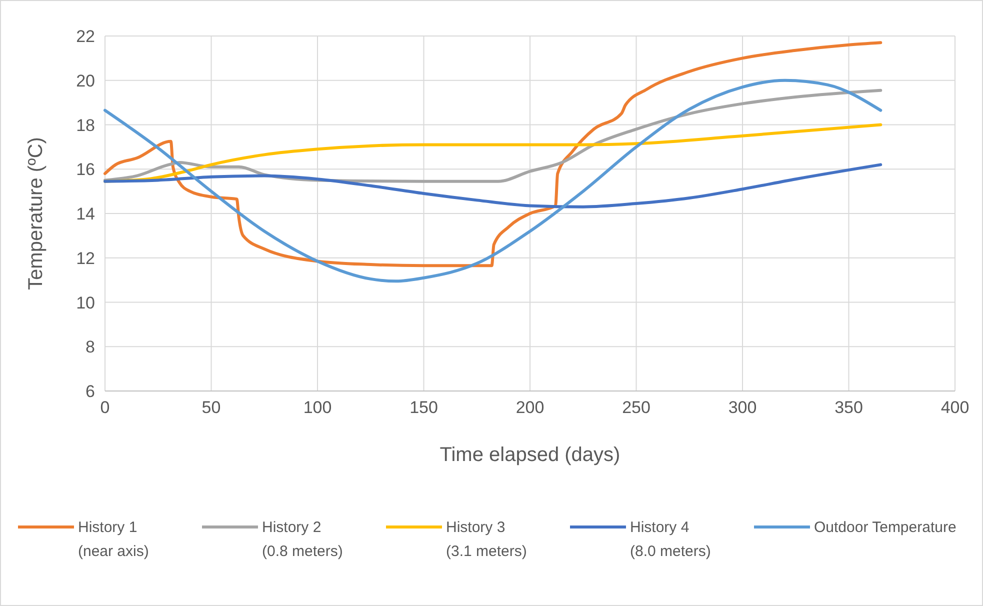 The width and height of the screenshot is (983, 606). I want to click on y-tick-label: 20, so click(85, 80).